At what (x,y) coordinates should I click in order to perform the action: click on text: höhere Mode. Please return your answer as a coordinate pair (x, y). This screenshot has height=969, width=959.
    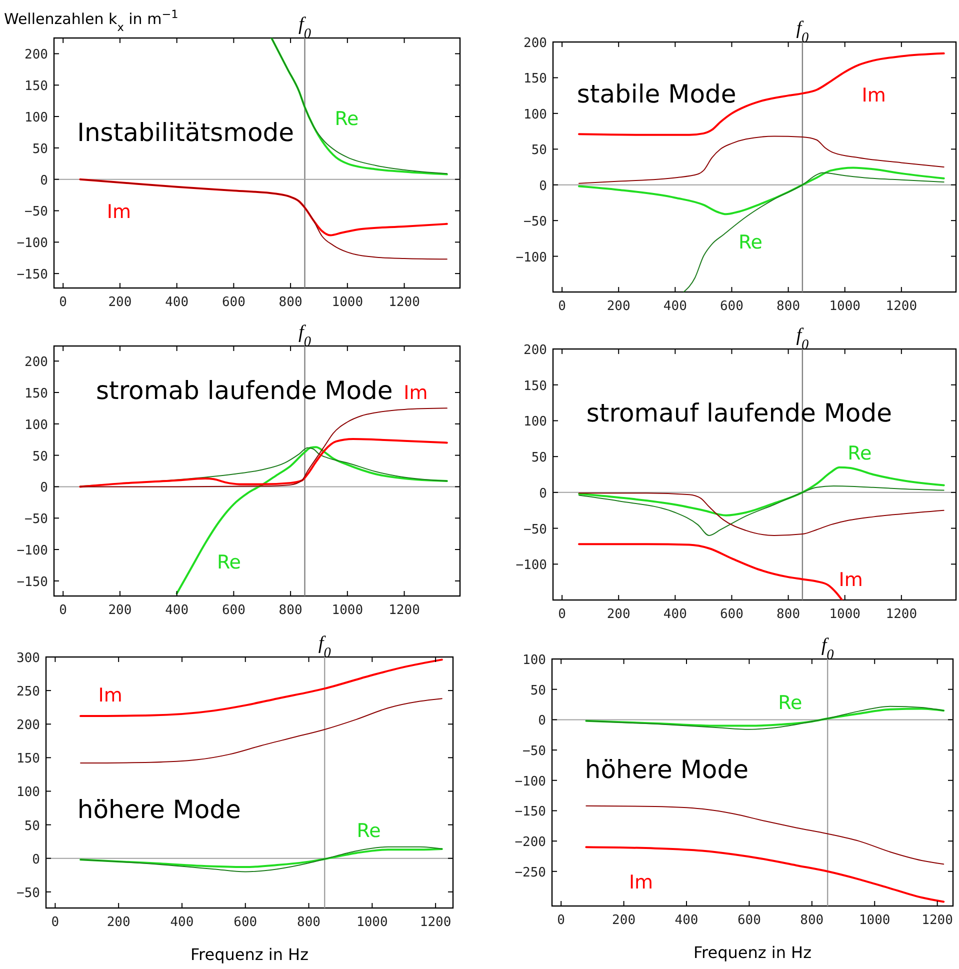
    Looking at the image, I should click on (159, 809).